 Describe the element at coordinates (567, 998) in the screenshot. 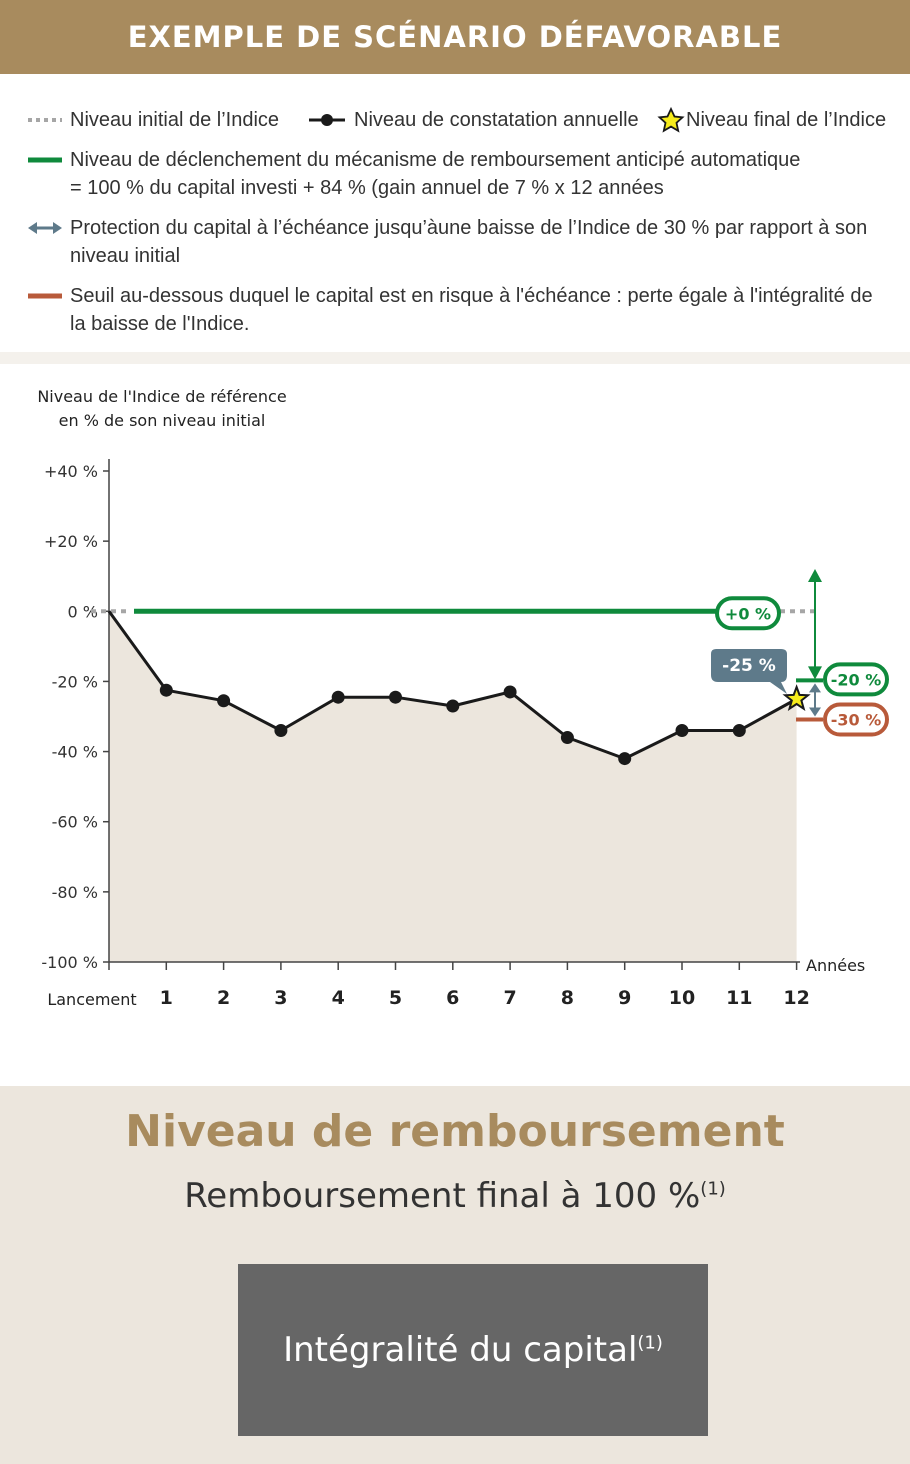

I see `x-tick-label: 8` at that location.